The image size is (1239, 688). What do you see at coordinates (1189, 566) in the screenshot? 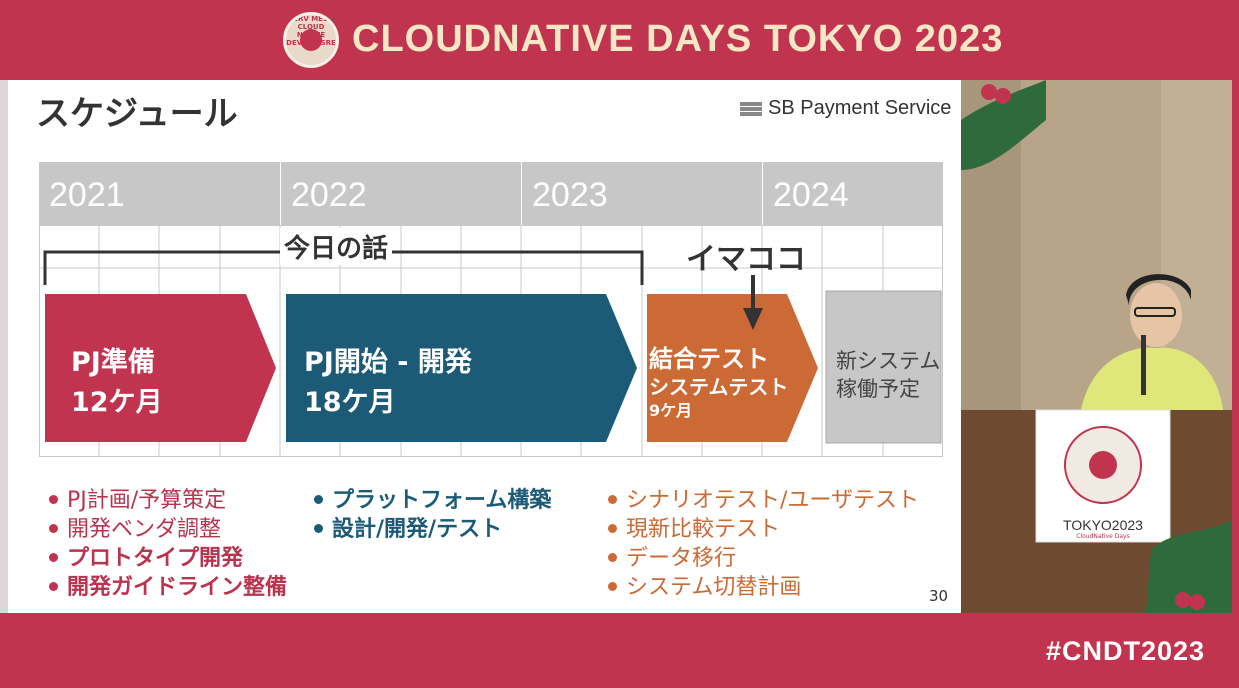
I see `holly-leaves-bottom` at bounding box center [1189, 566].